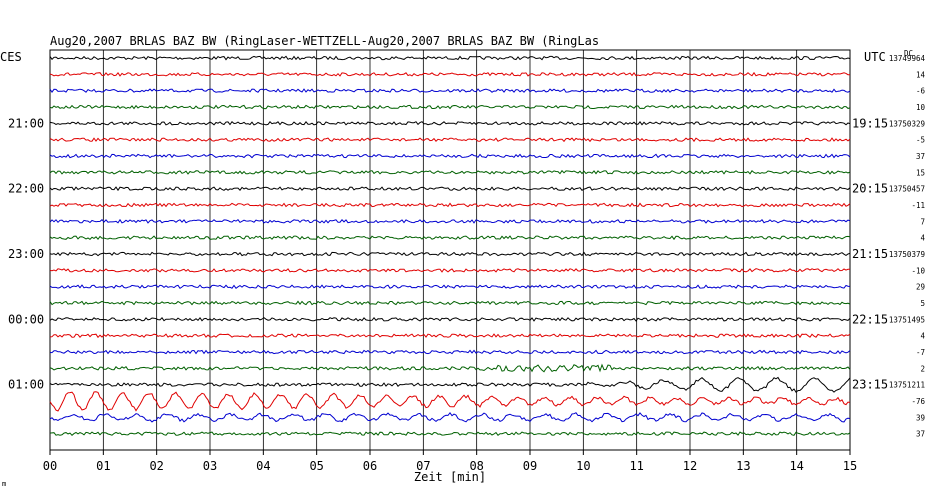 This screenshot has width=930, height=494. What do you see at coordinates (743, 466) in the screenshot?
I see `x-tick-label: 13` at bounding box center [743, 466].